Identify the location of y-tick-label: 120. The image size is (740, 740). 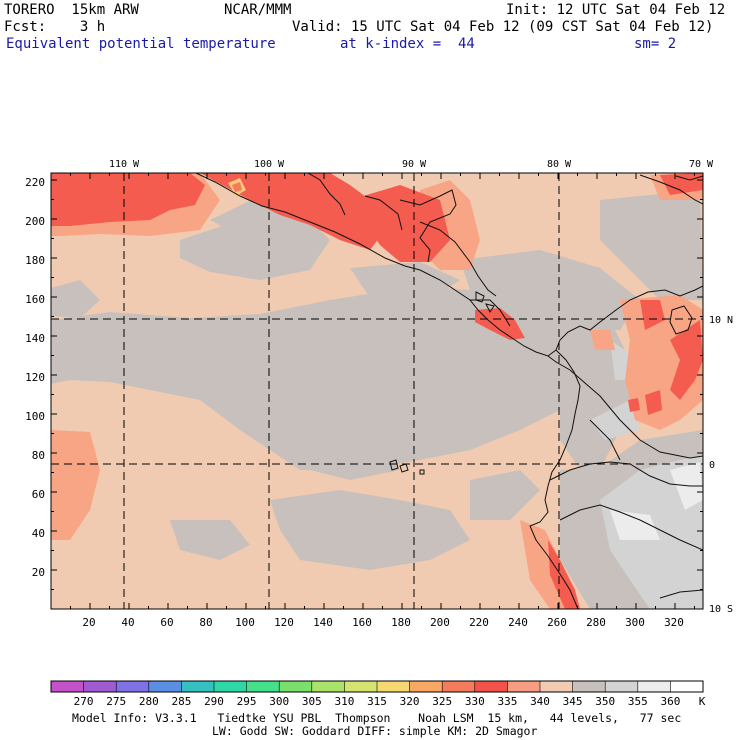
(35, 377).